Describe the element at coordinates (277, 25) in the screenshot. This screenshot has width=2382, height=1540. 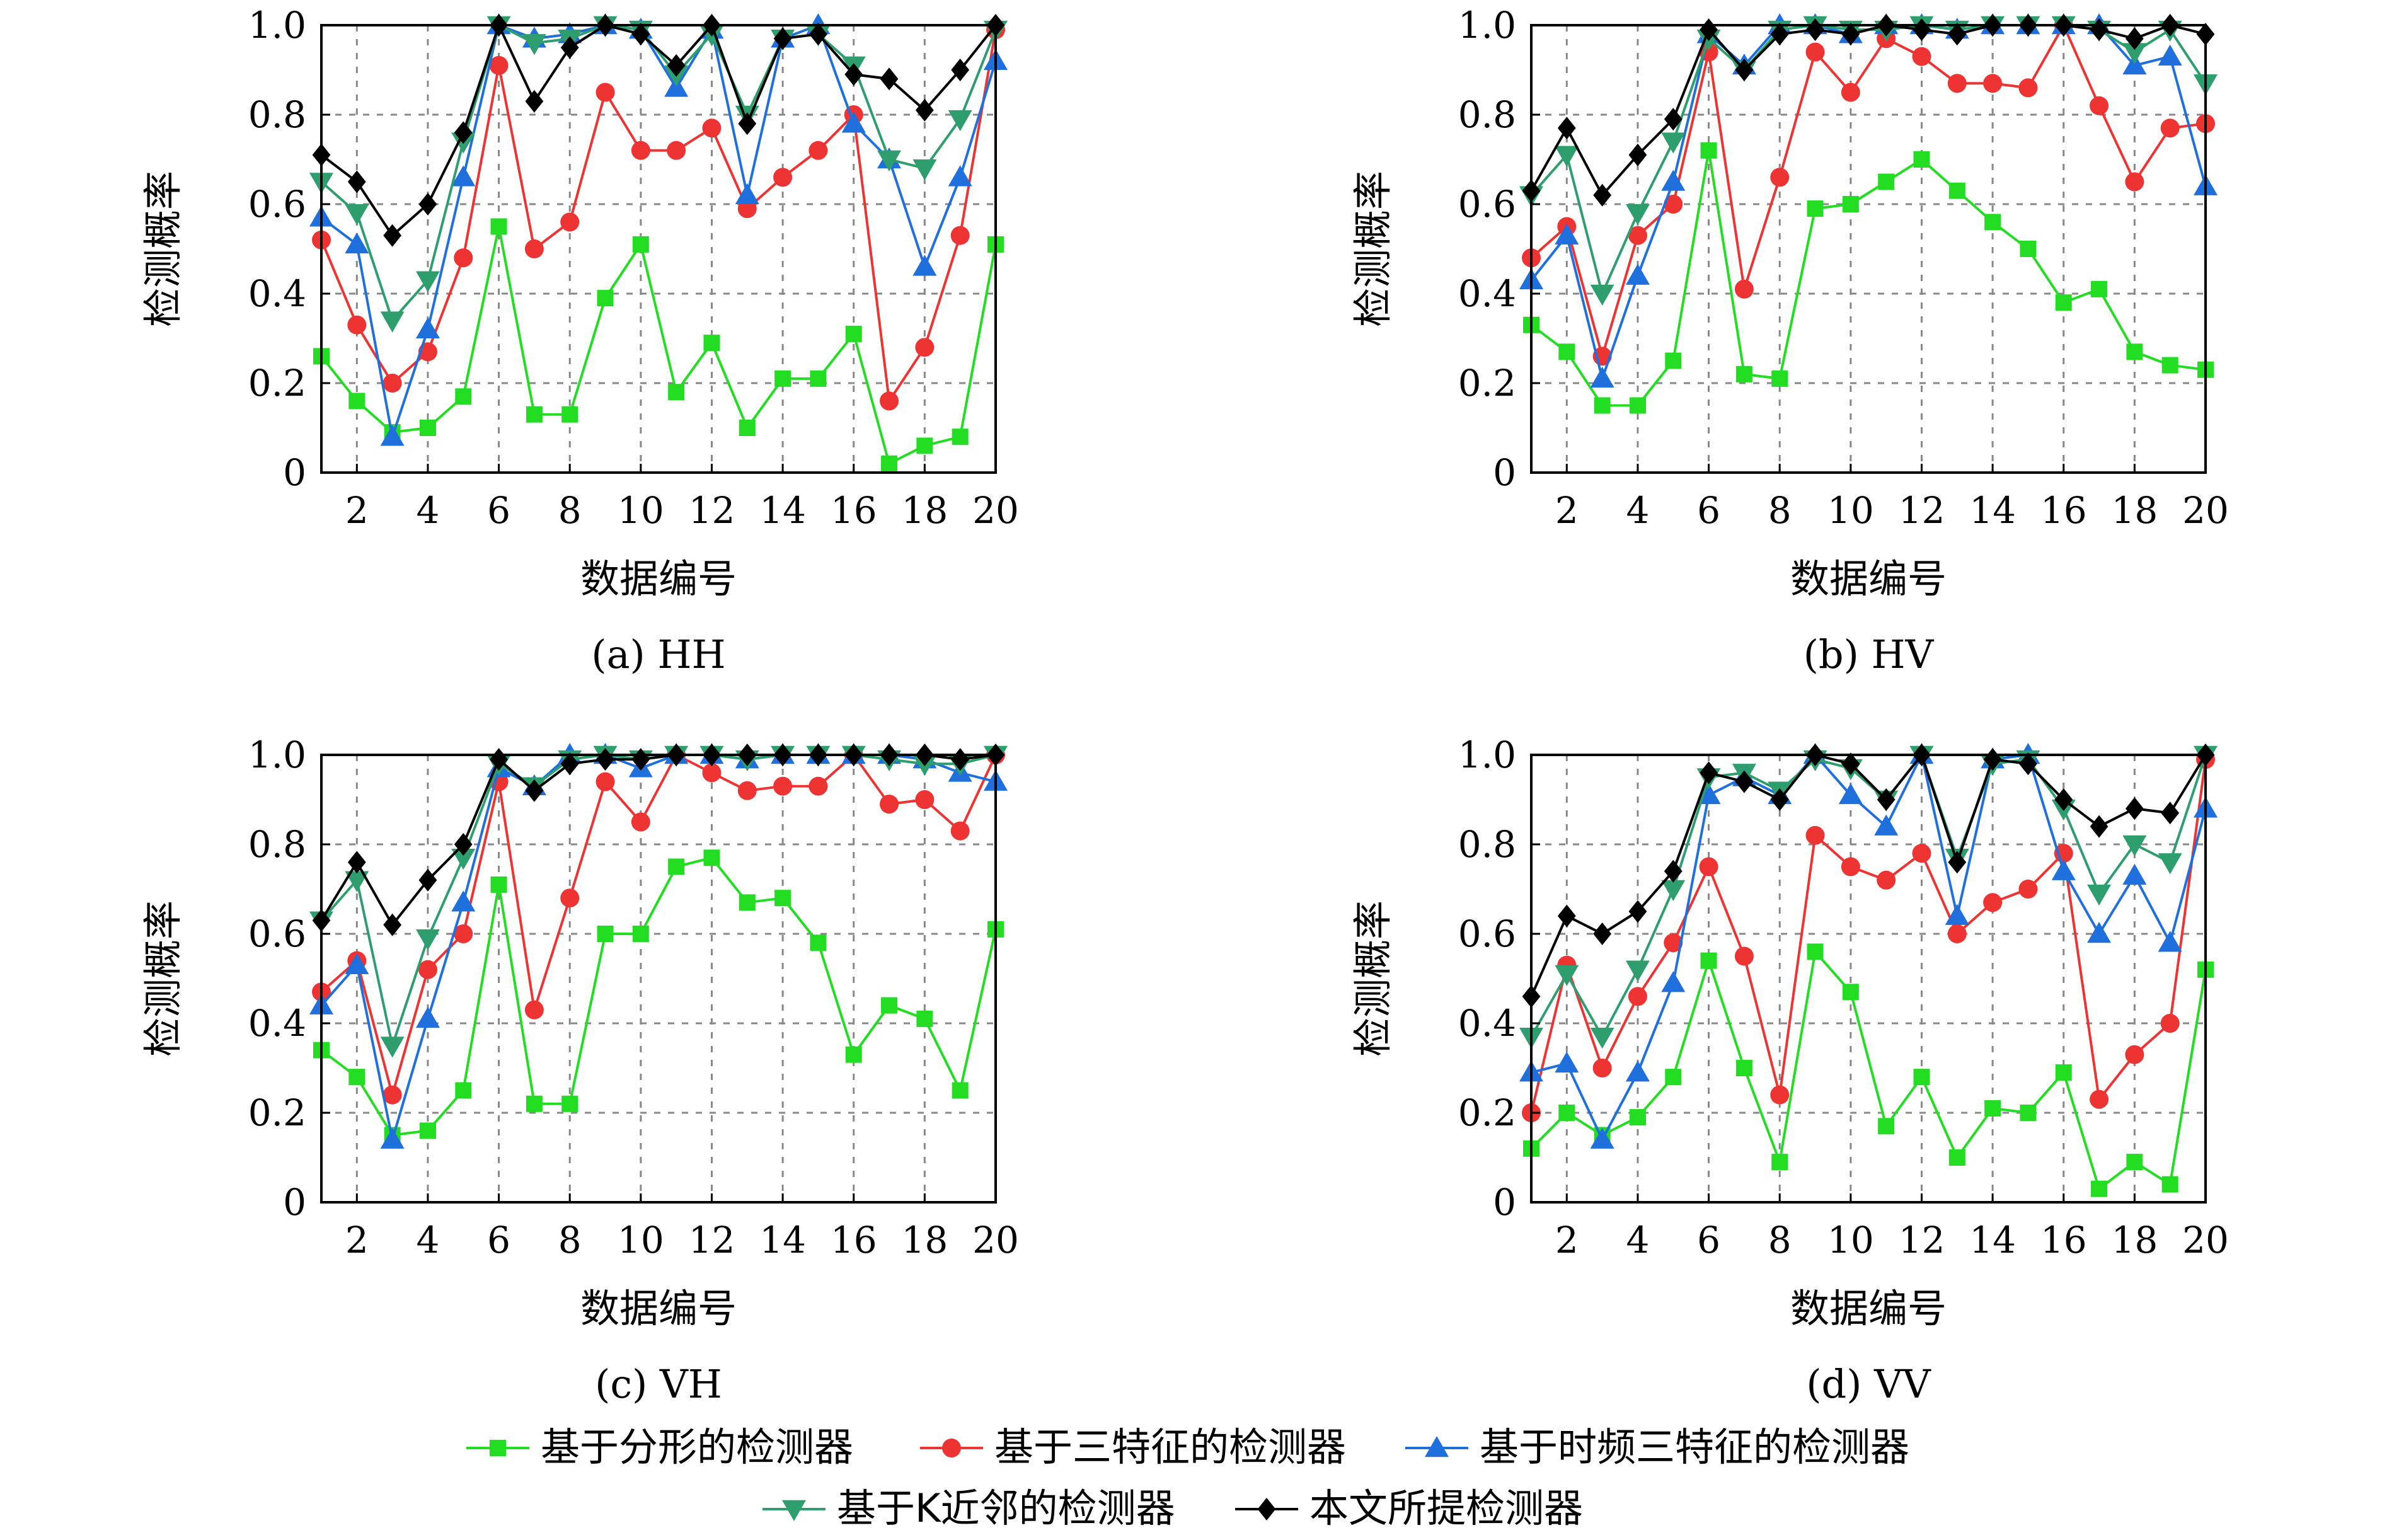
I see `y-tick-label: 1.0` at that location.